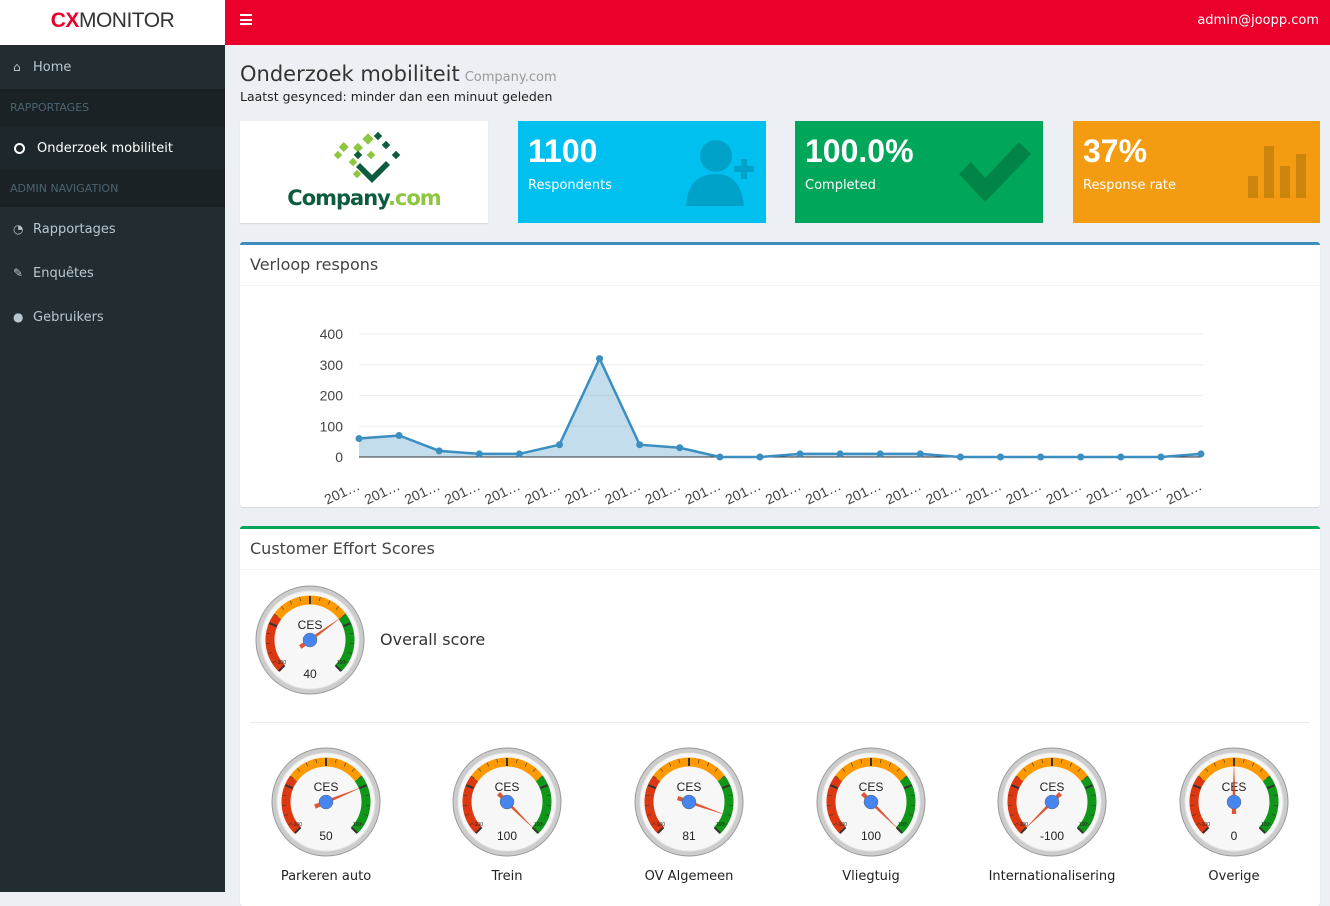 The image size is (1330, 906). What do you see at coordinates (310, 674) in the screenshot?
I see `gauge-value: 40` at bounding box center [310, 674].